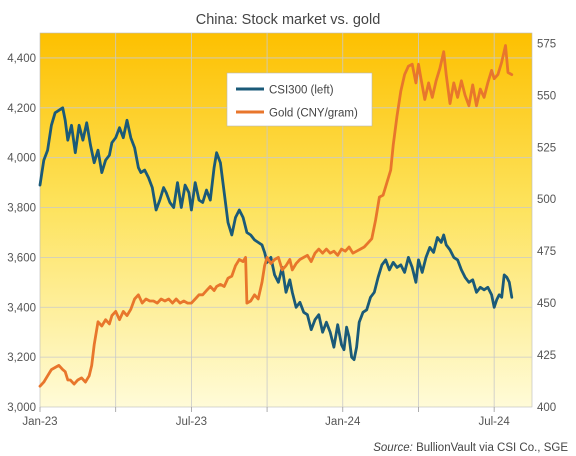 The height and width of the screenshot is (456, 576). What do you see at coordinates (21, 408) in the screenshot?
I see `left-tick-label: 3,000` at bounding box center [21, 408].